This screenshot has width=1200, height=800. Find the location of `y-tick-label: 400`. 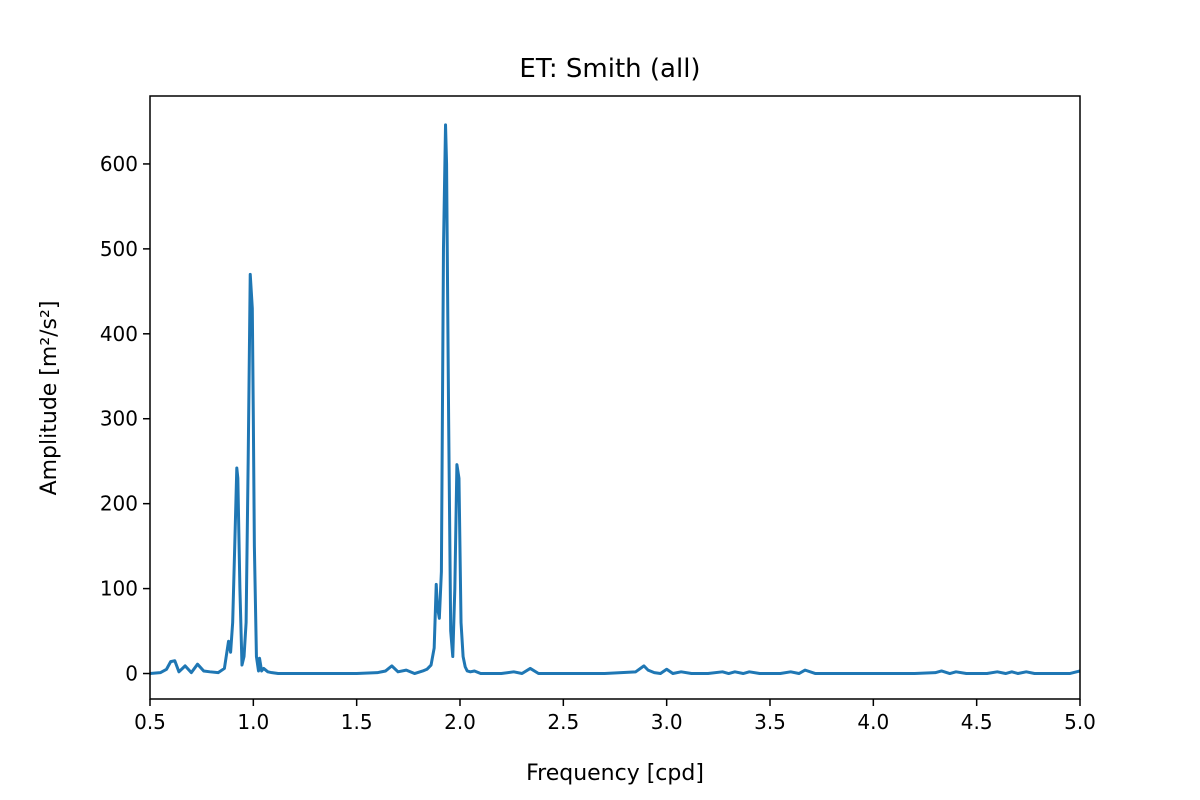

y-tick-label: 400 is located at coordinates (119, 334).